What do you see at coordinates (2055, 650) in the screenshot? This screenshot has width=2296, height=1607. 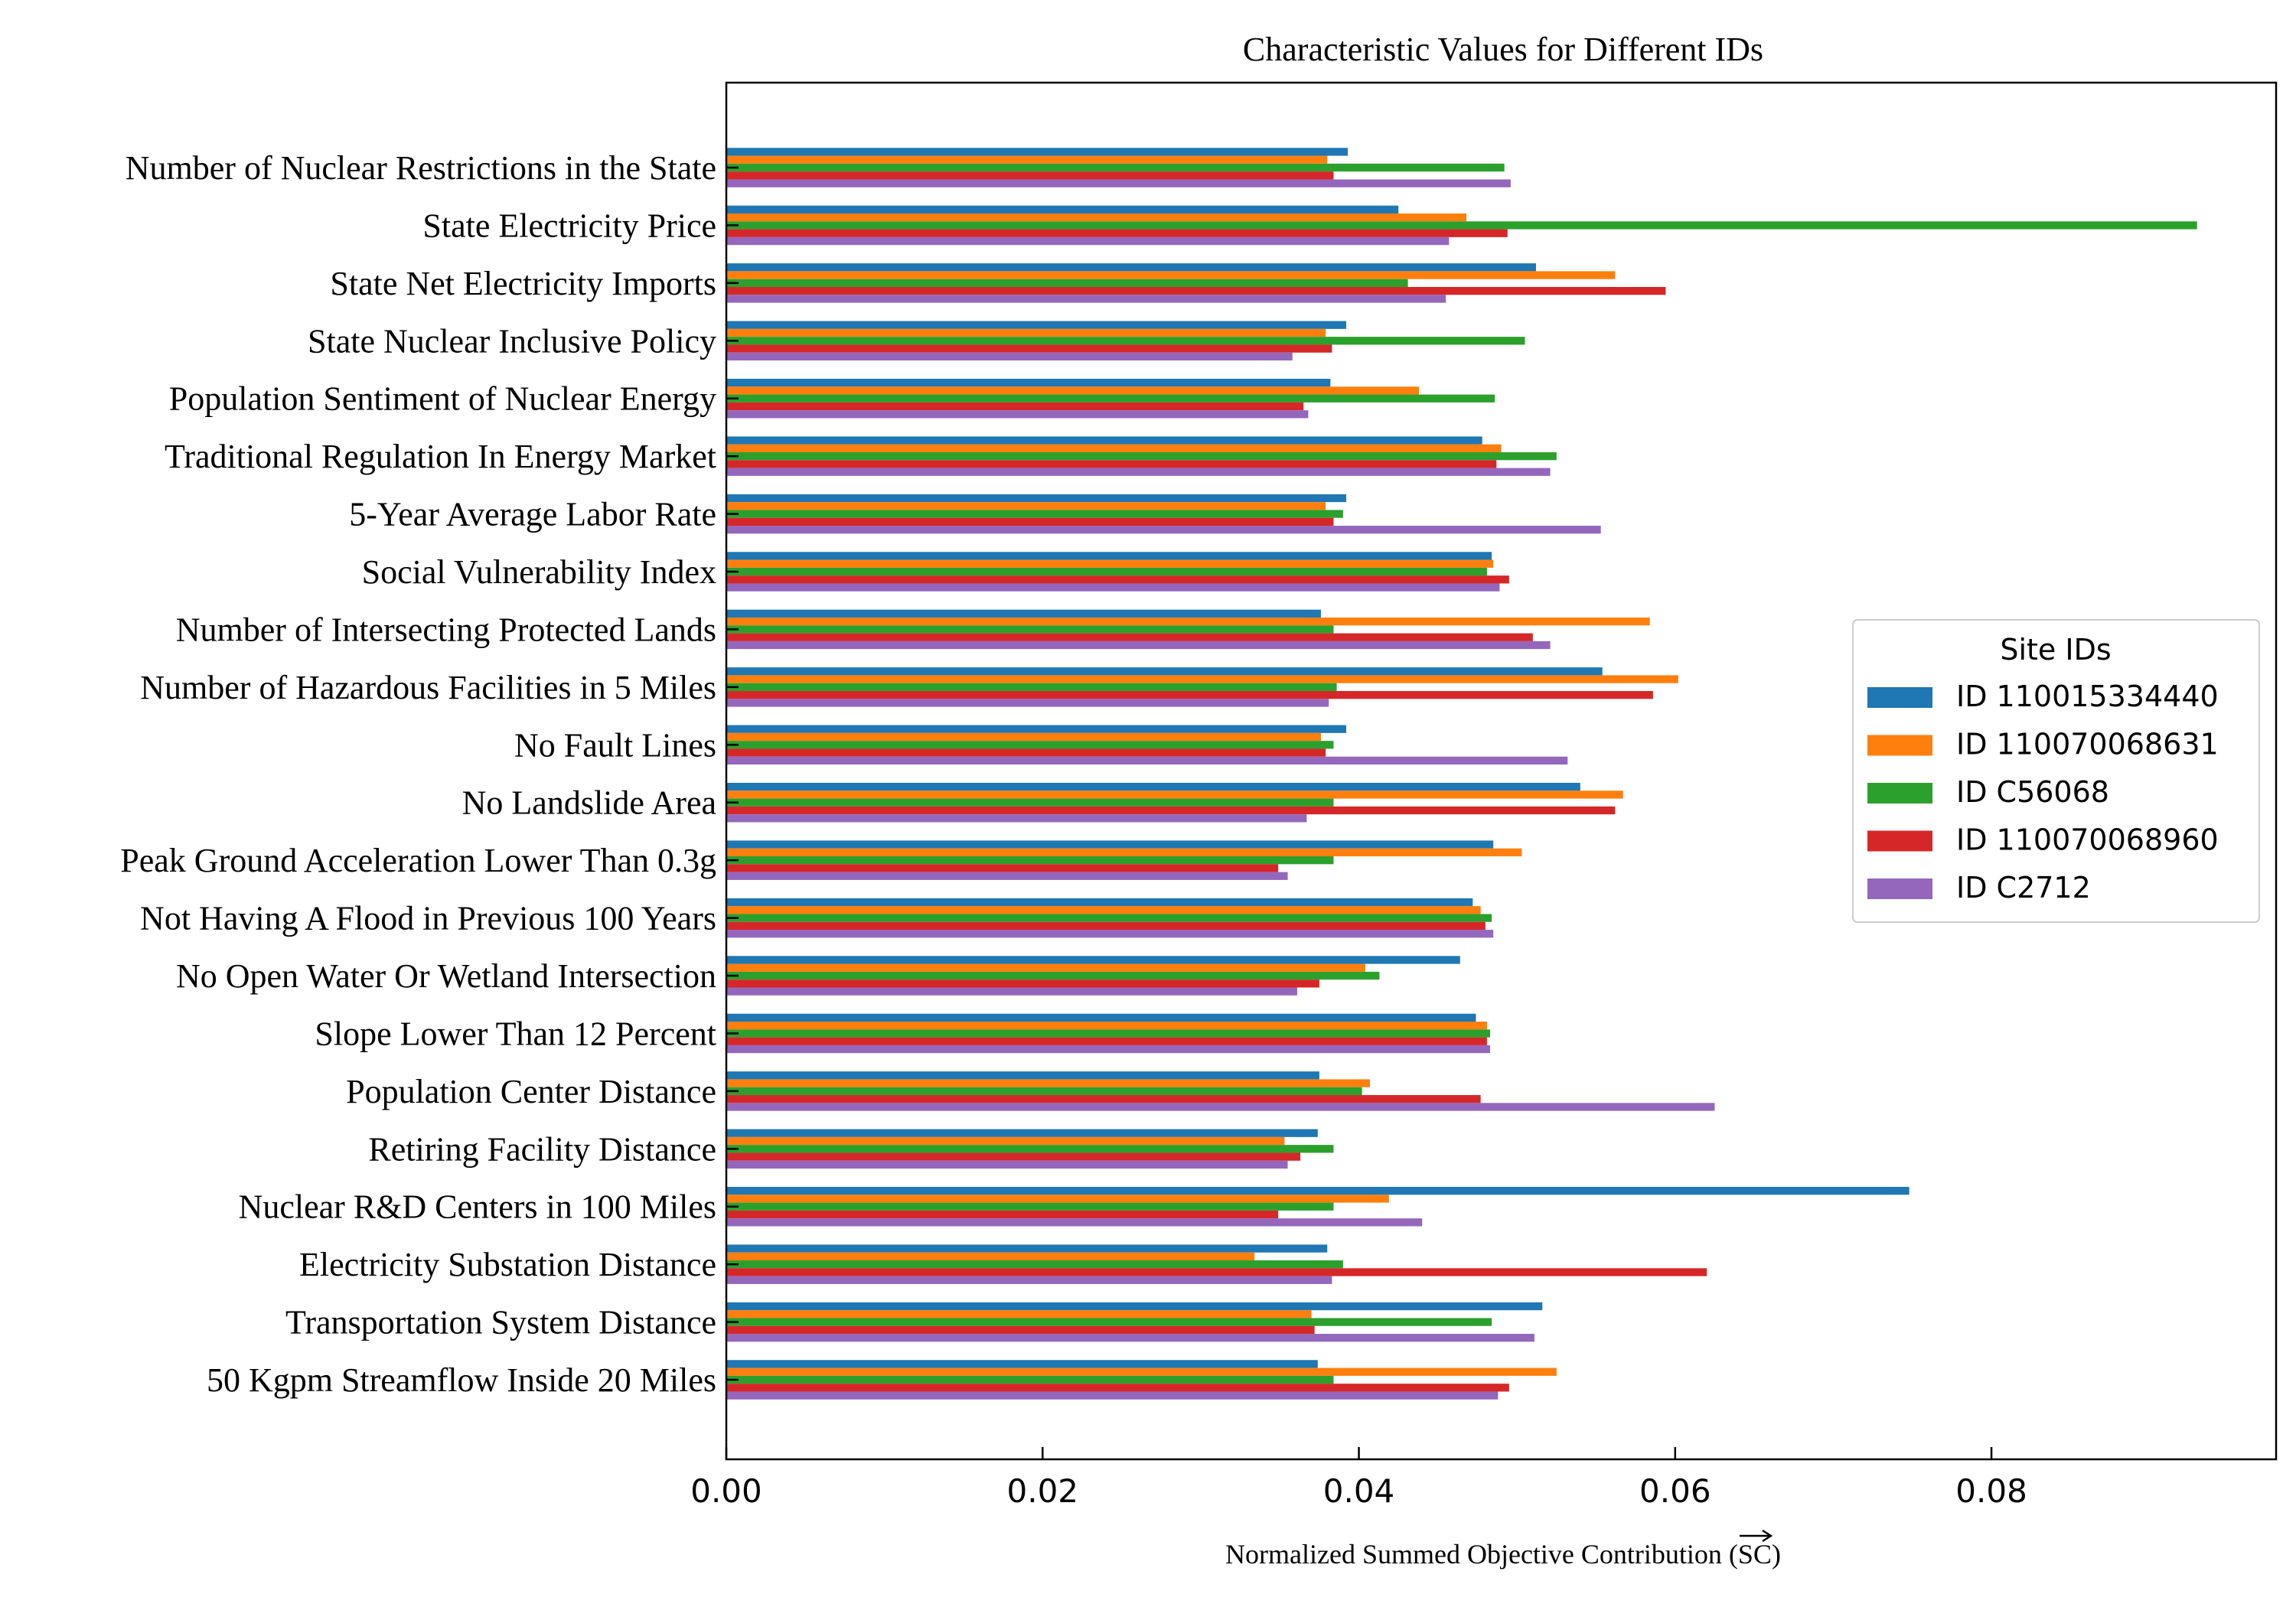 I see `legend-title: Site IDs` at bounding box center [2055, 650].